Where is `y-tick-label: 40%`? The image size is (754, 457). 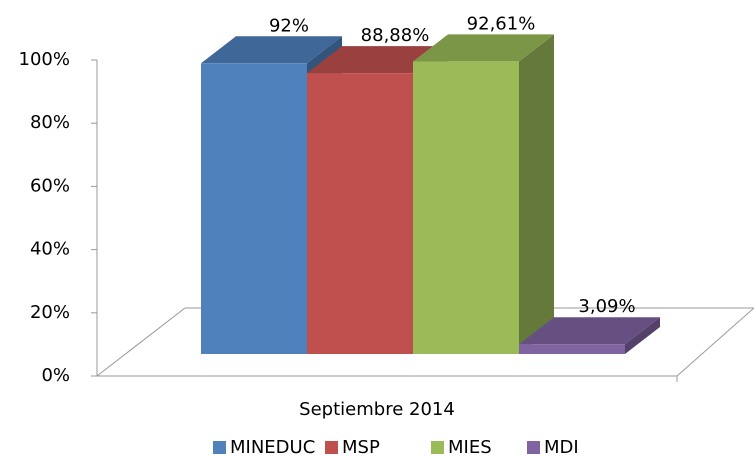 y-tick-label: 40% is located at coordinates (50, 249).